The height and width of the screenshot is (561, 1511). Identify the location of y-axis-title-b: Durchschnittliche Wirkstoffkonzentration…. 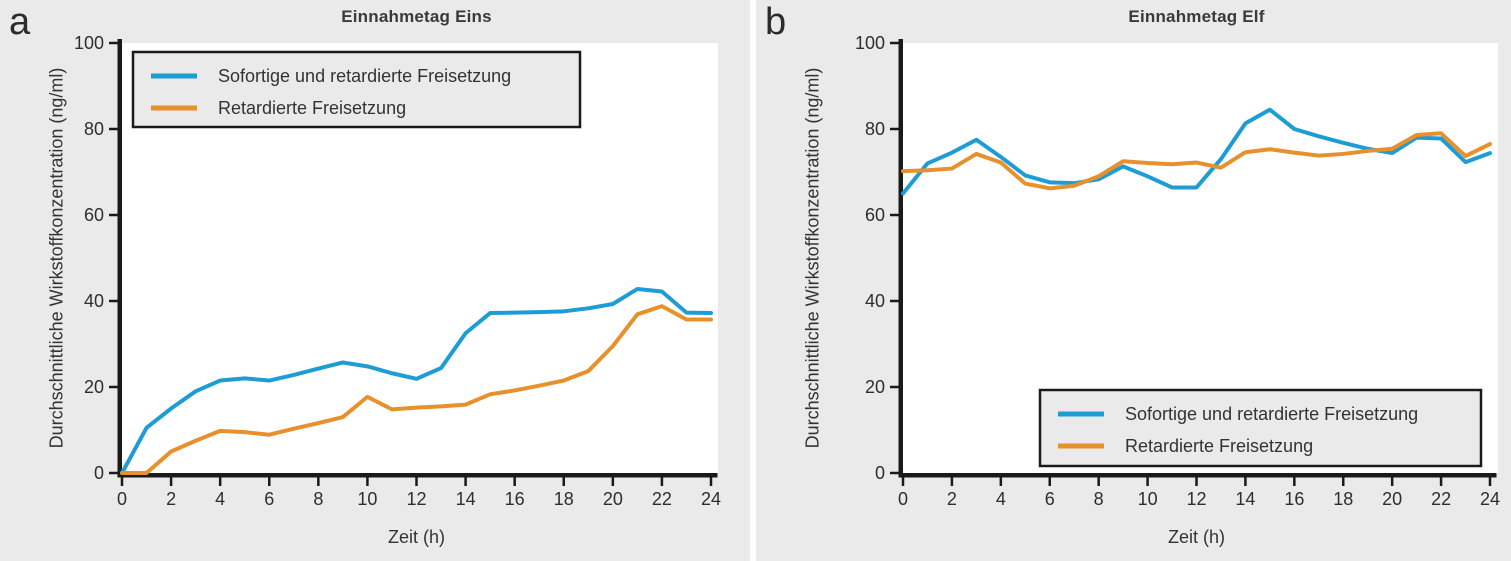
(812, 258).